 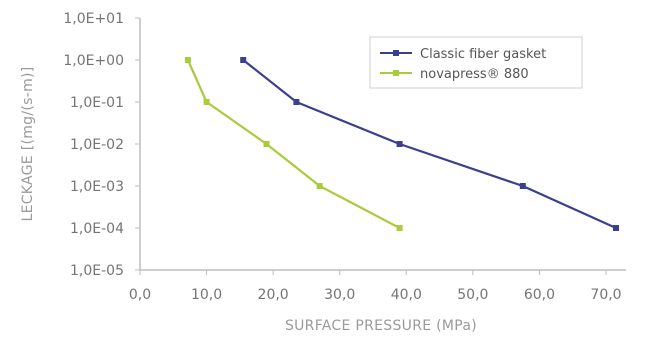 What do you see at coordinates (93, 19) in the screenshot?
I see `y-tick-label: 1,0E+01` at bounding box center [93, 19].